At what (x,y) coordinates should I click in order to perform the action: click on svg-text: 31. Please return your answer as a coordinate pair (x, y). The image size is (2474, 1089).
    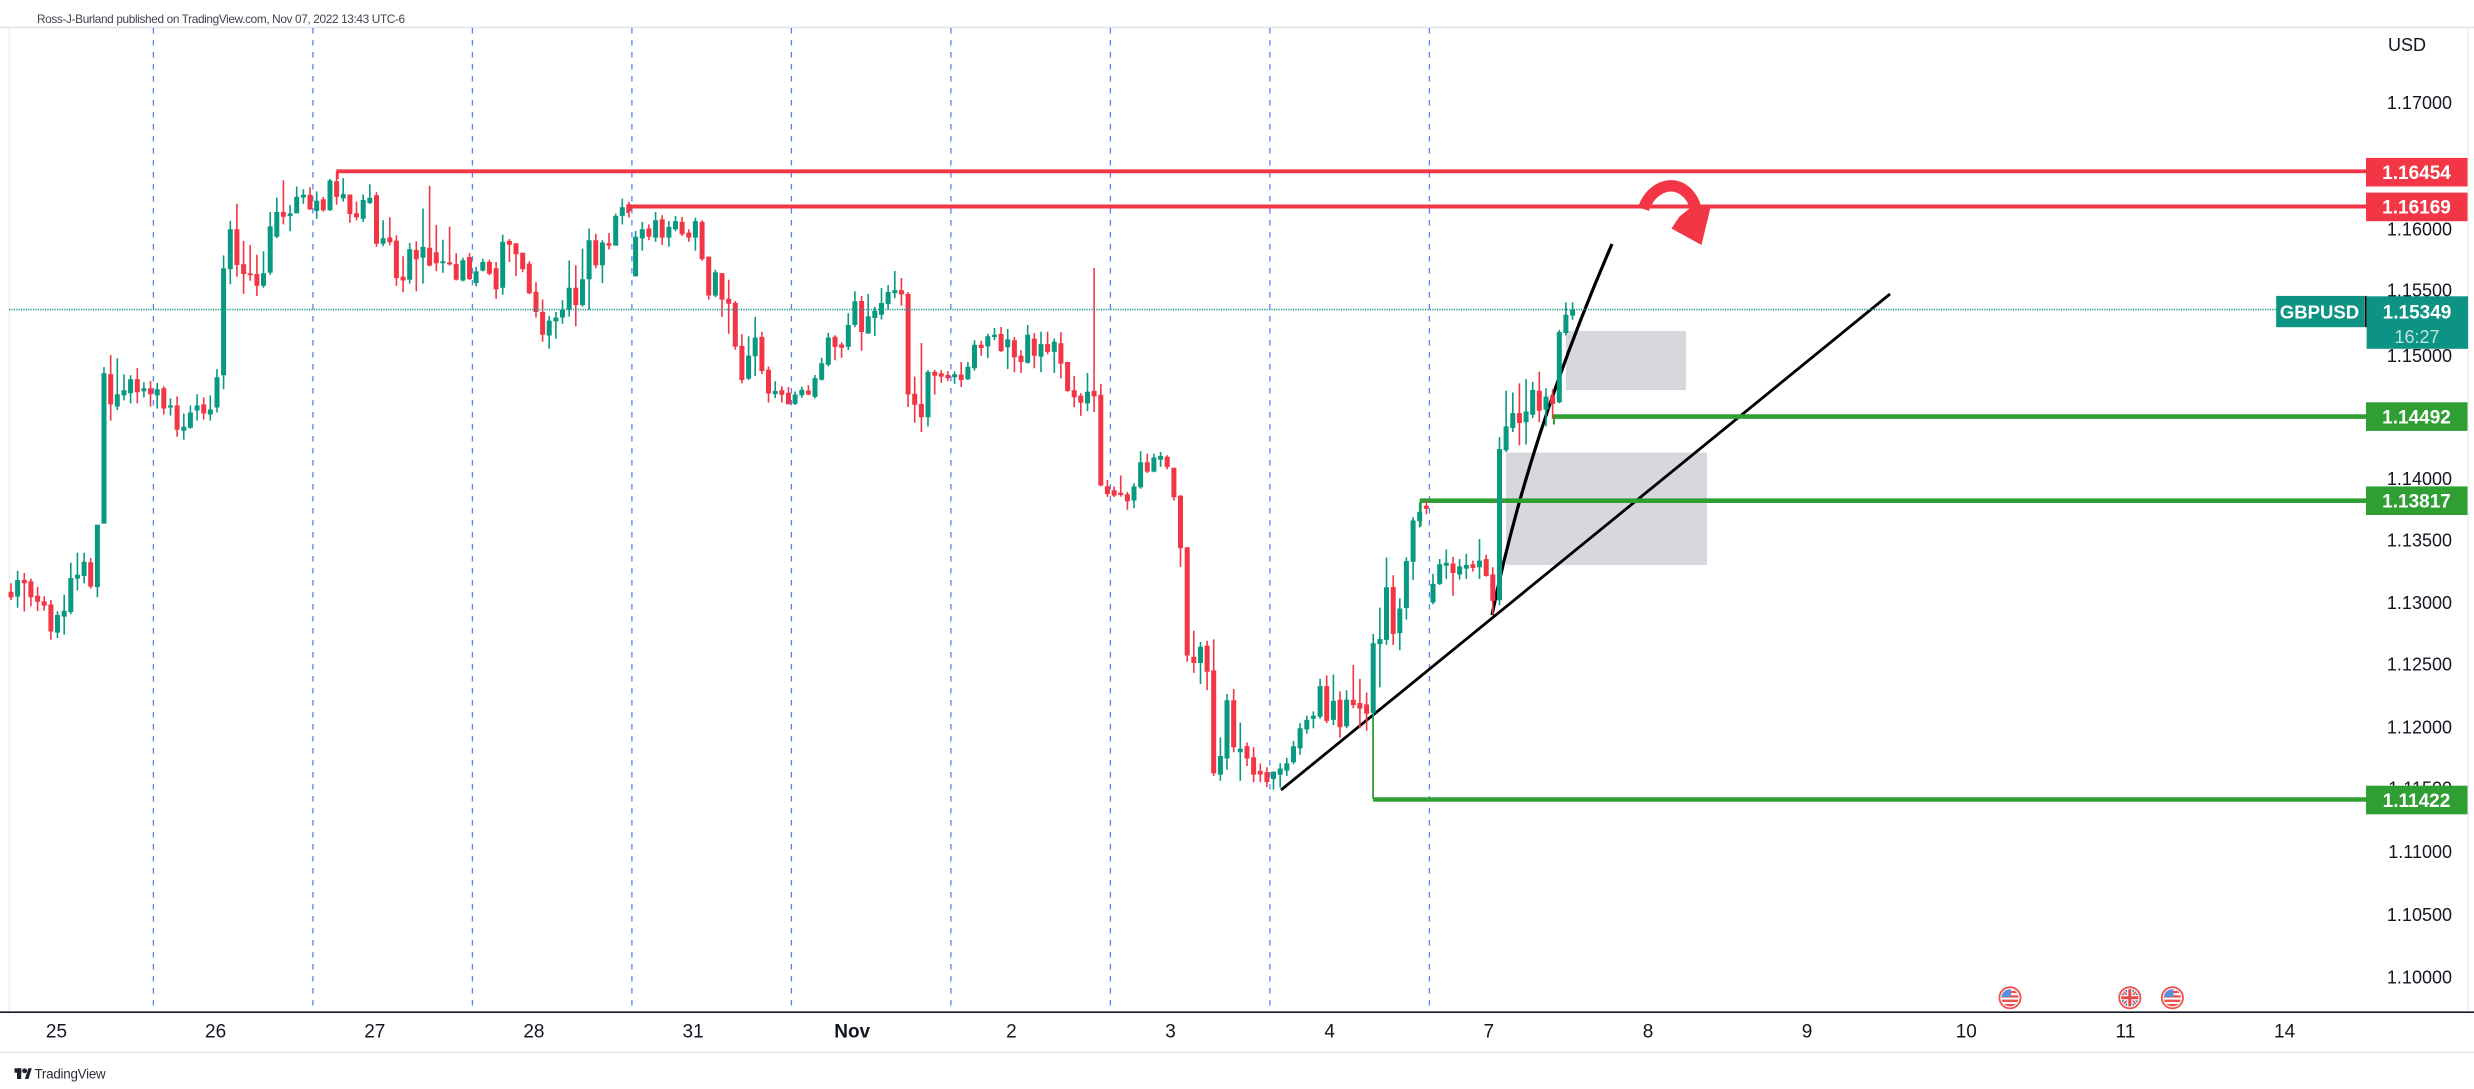
    Looking at the image, I should click on (693, 1032).